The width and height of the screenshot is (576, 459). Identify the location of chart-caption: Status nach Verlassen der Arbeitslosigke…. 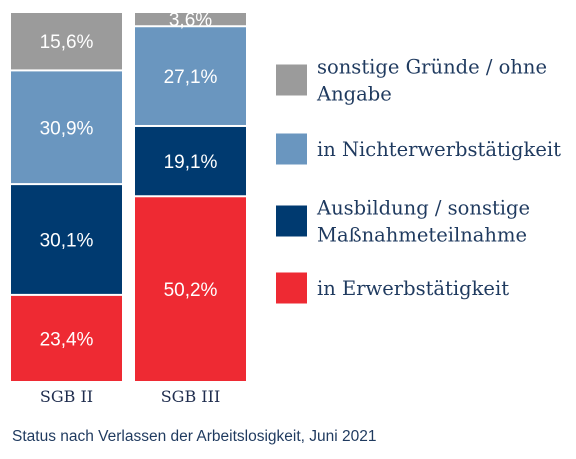
(194, 436).